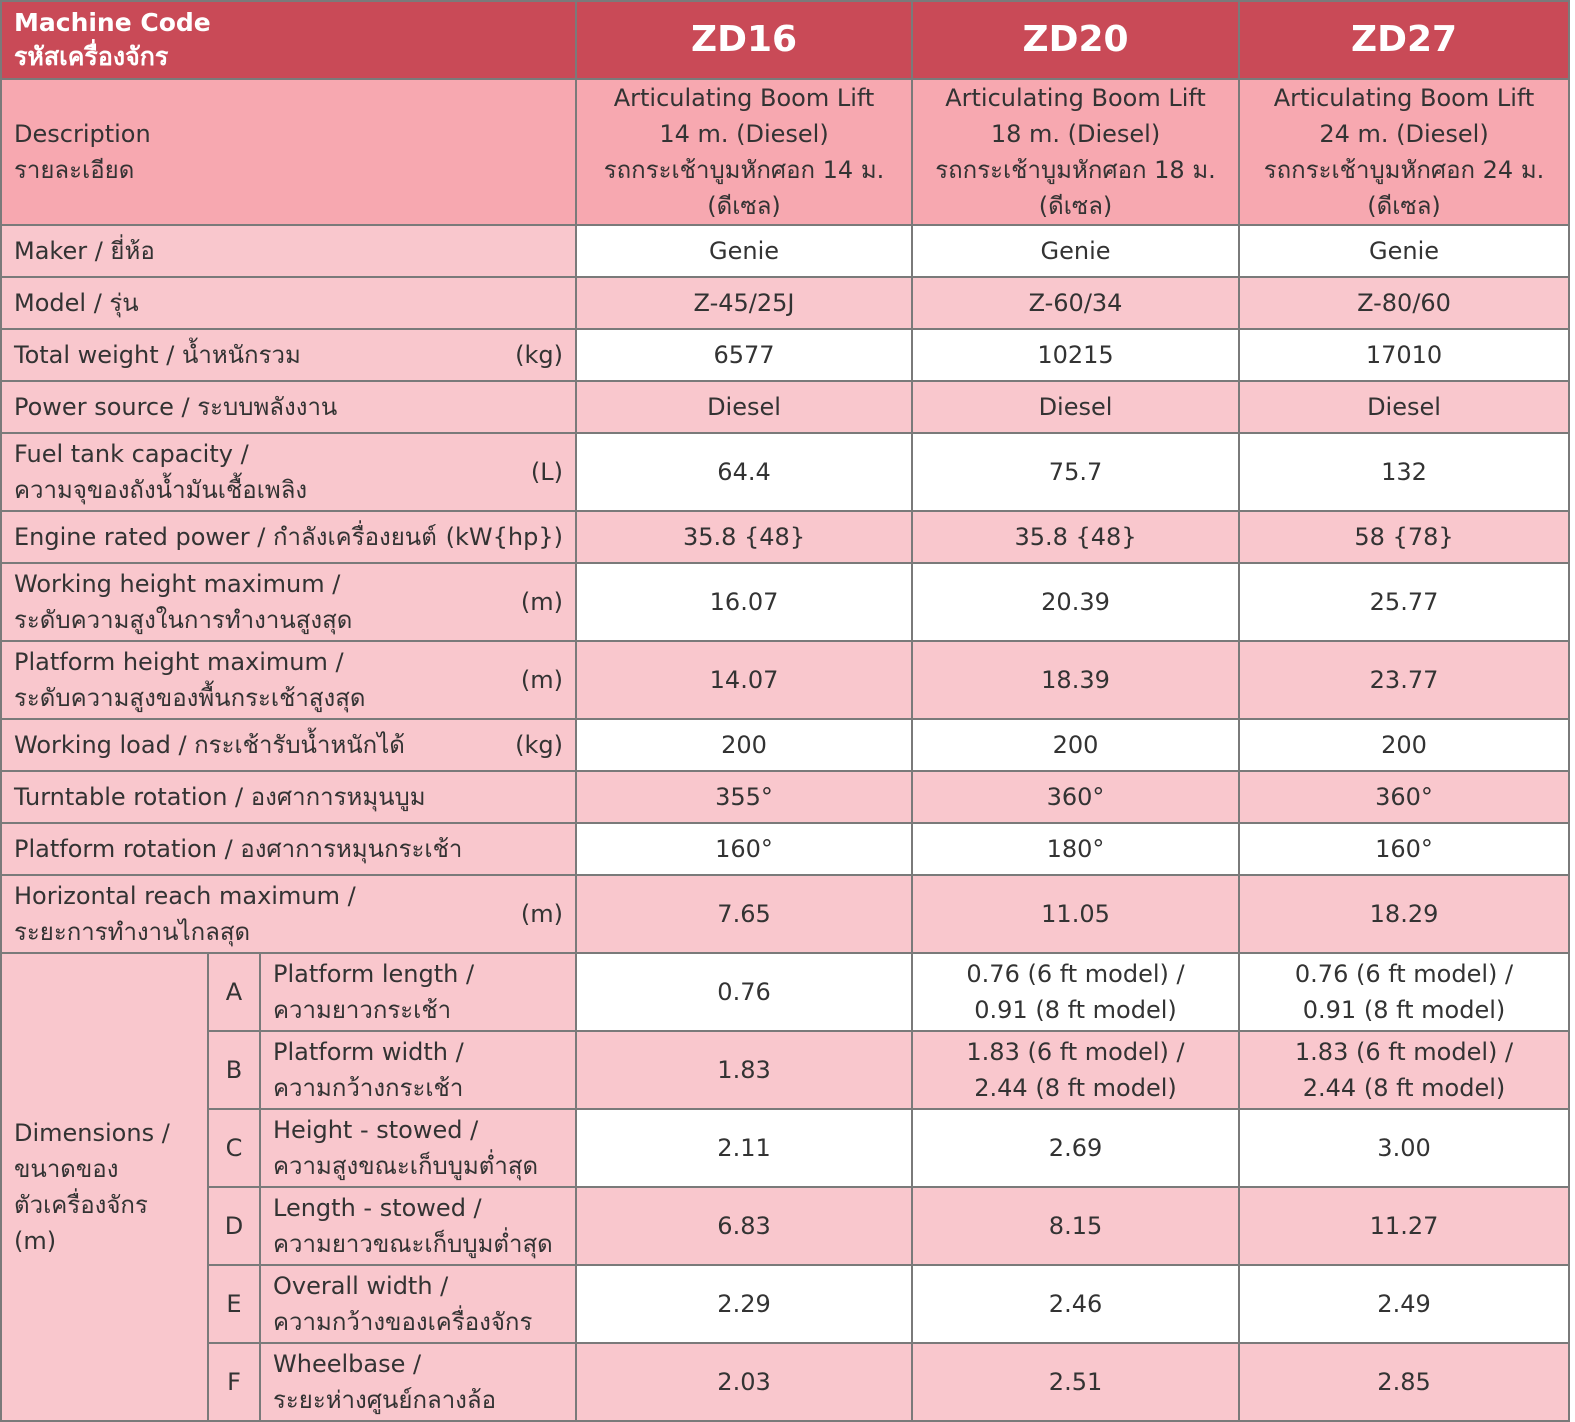 This screenshot has width=1575, height=1422. I want to click on spec-label: Working height maximum /, so click(177, 584).